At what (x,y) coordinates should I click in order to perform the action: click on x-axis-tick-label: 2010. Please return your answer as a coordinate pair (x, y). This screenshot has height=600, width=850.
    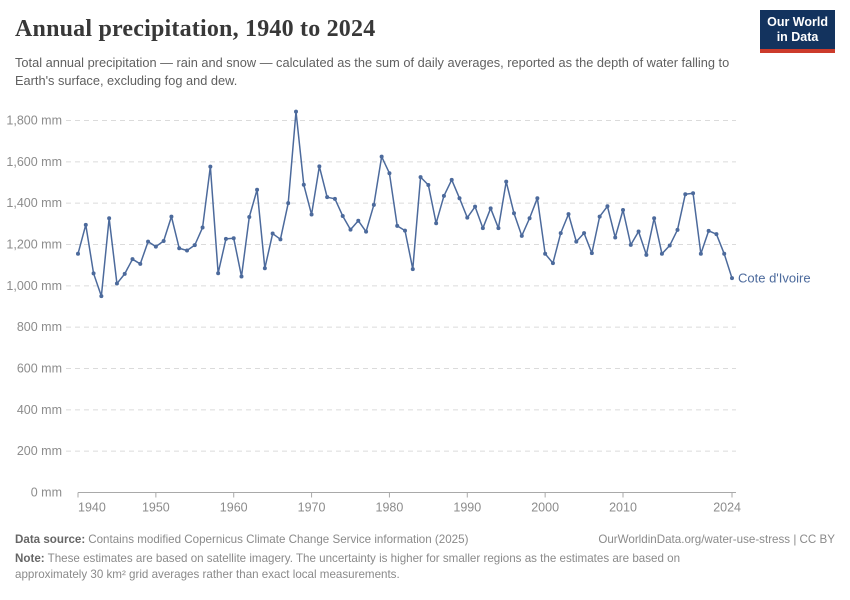
    Looking at the image, I should click on (623, 508).